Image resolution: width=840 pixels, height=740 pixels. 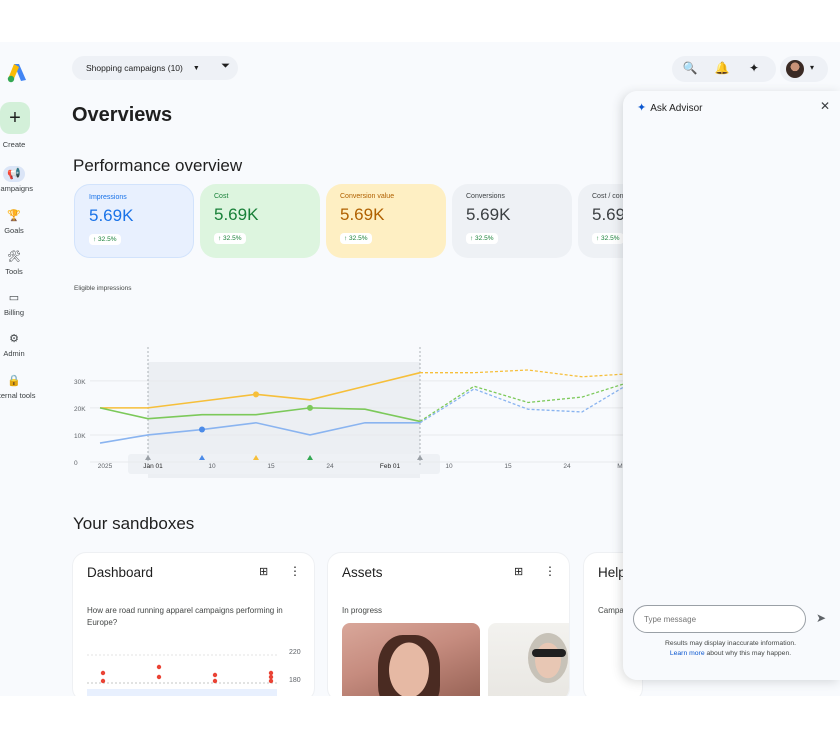 I want to click on disclaimer-text: about why this may happen., so click(x=748, y=653).